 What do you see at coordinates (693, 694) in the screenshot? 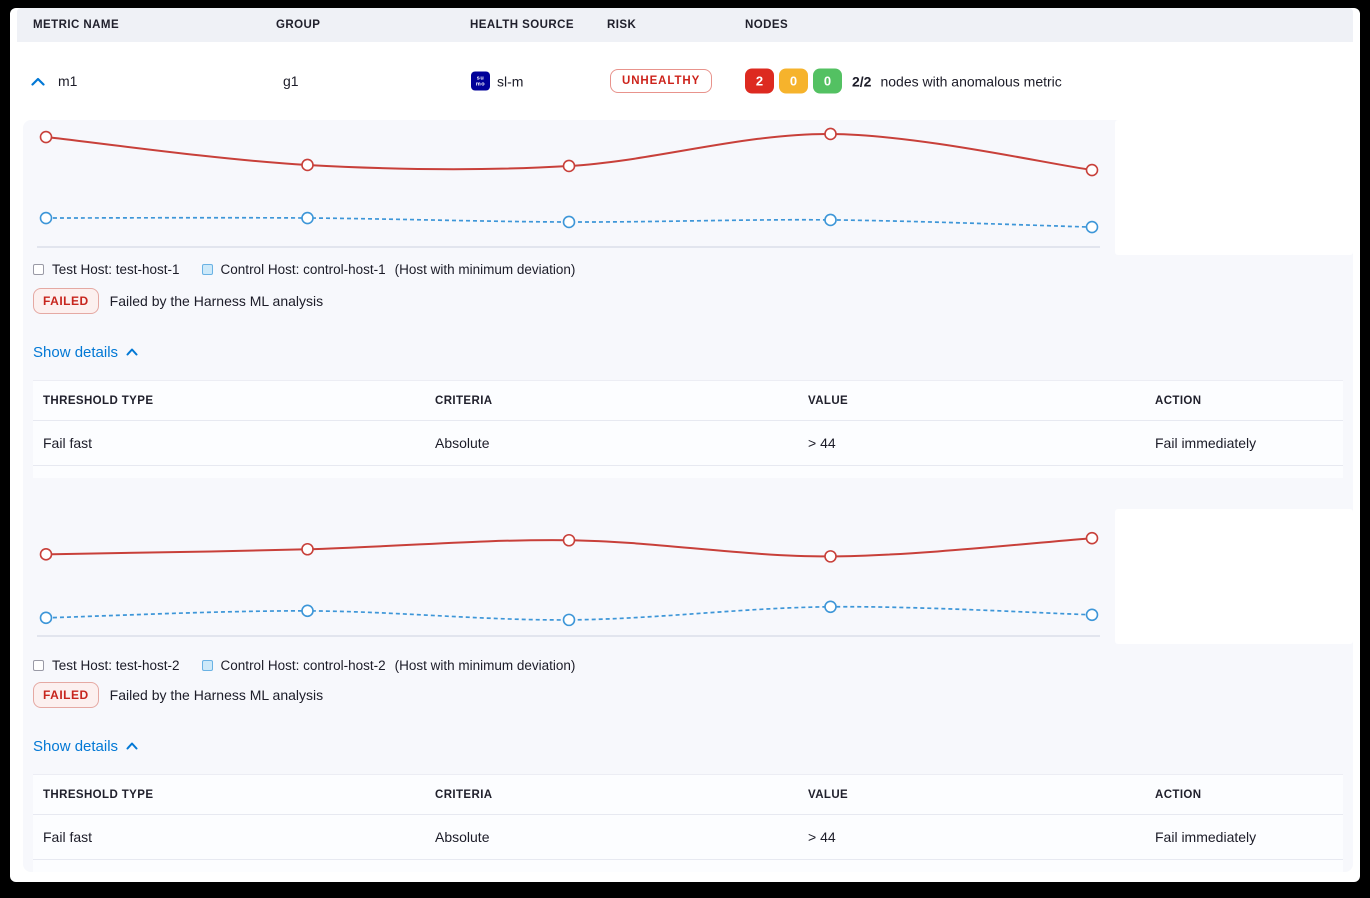
I see `analysis-status-row-2: FAILED Failed by the Harness ML analysis` at bounding box center [693, 694].